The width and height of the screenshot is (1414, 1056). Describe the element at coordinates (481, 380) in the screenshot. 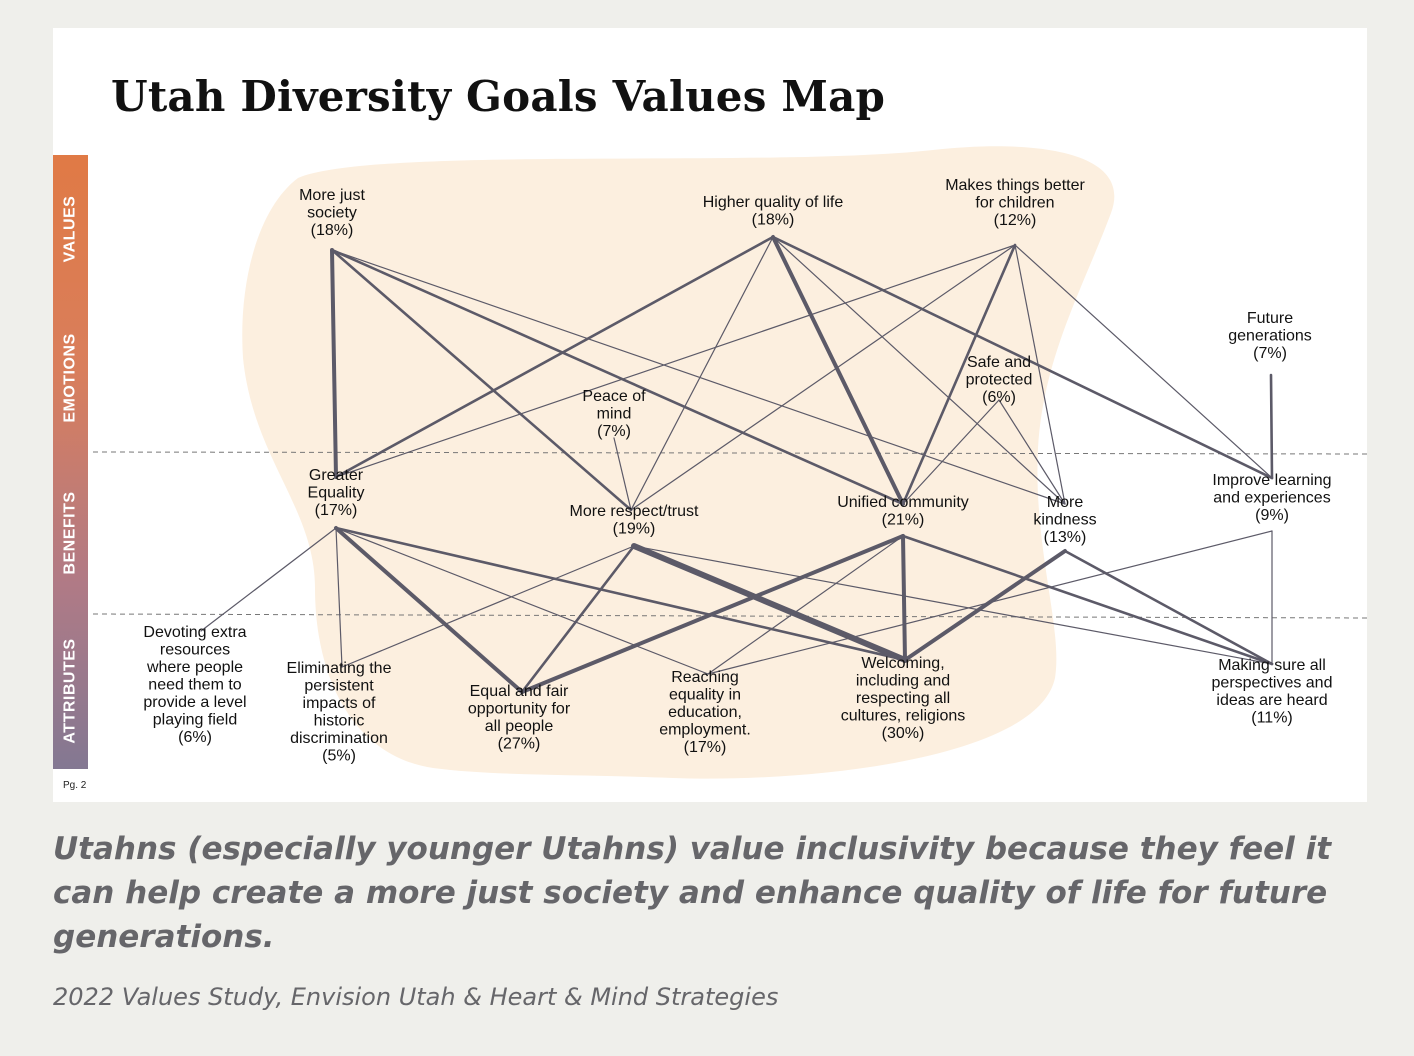

I see `link-more-just-society-to-more-respect` at that location.